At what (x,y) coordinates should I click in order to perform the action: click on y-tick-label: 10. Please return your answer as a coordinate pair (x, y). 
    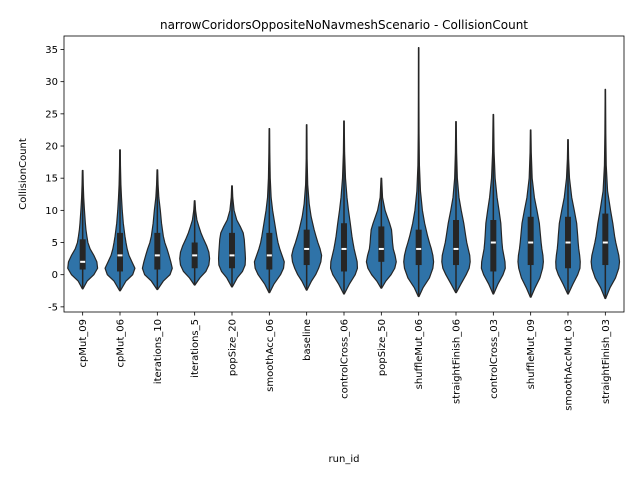
    Looking at the image, I should click on (51, 211).